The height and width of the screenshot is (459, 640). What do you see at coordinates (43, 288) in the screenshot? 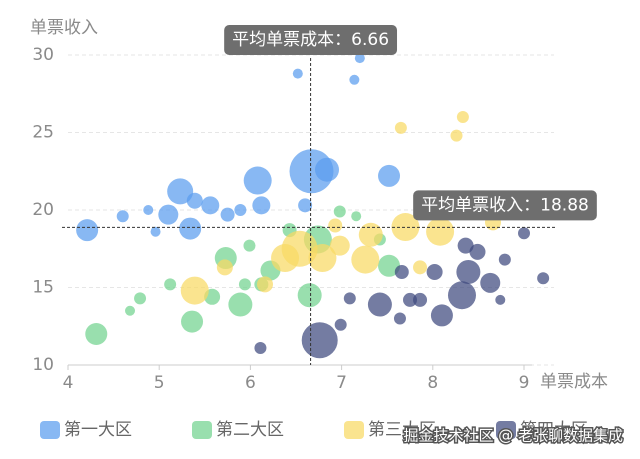
I see `y-tick-label: 15` at bounding box center [43, 288].